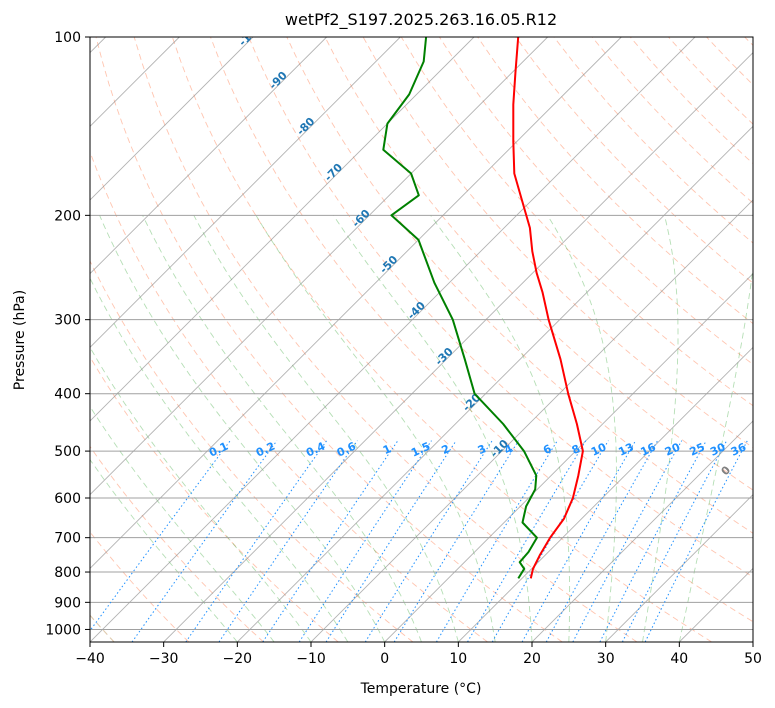 The width and height of the screenshot is (775, 708). Describe the element at coordinates (67, 216) in the screenshot. I see `y-tick-label: 200` at that location.